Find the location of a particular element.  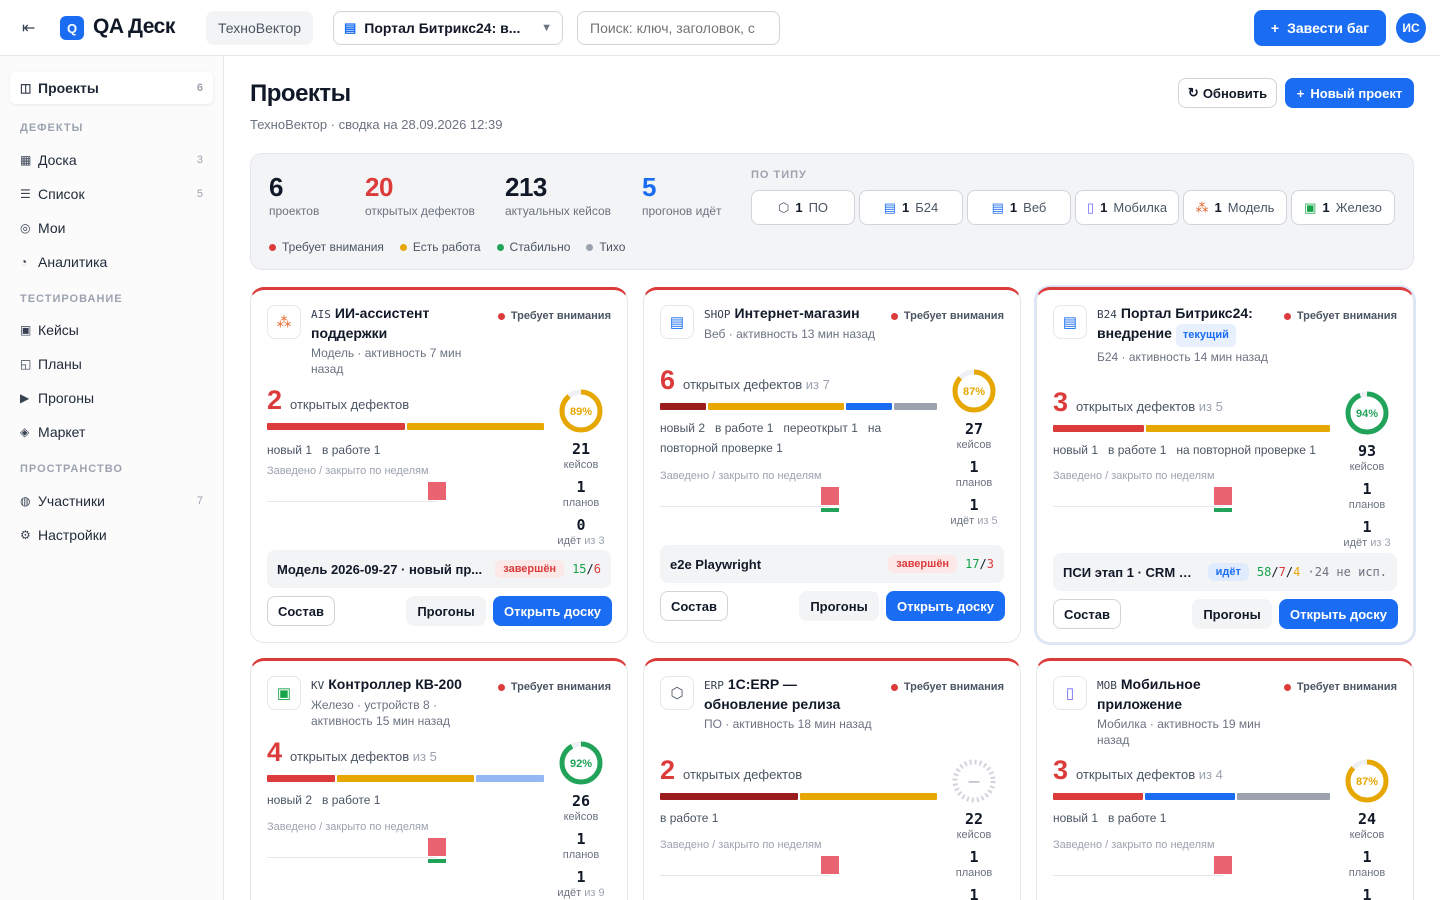

sidebar-item-label: Планы is located at coordinates (60, 364).